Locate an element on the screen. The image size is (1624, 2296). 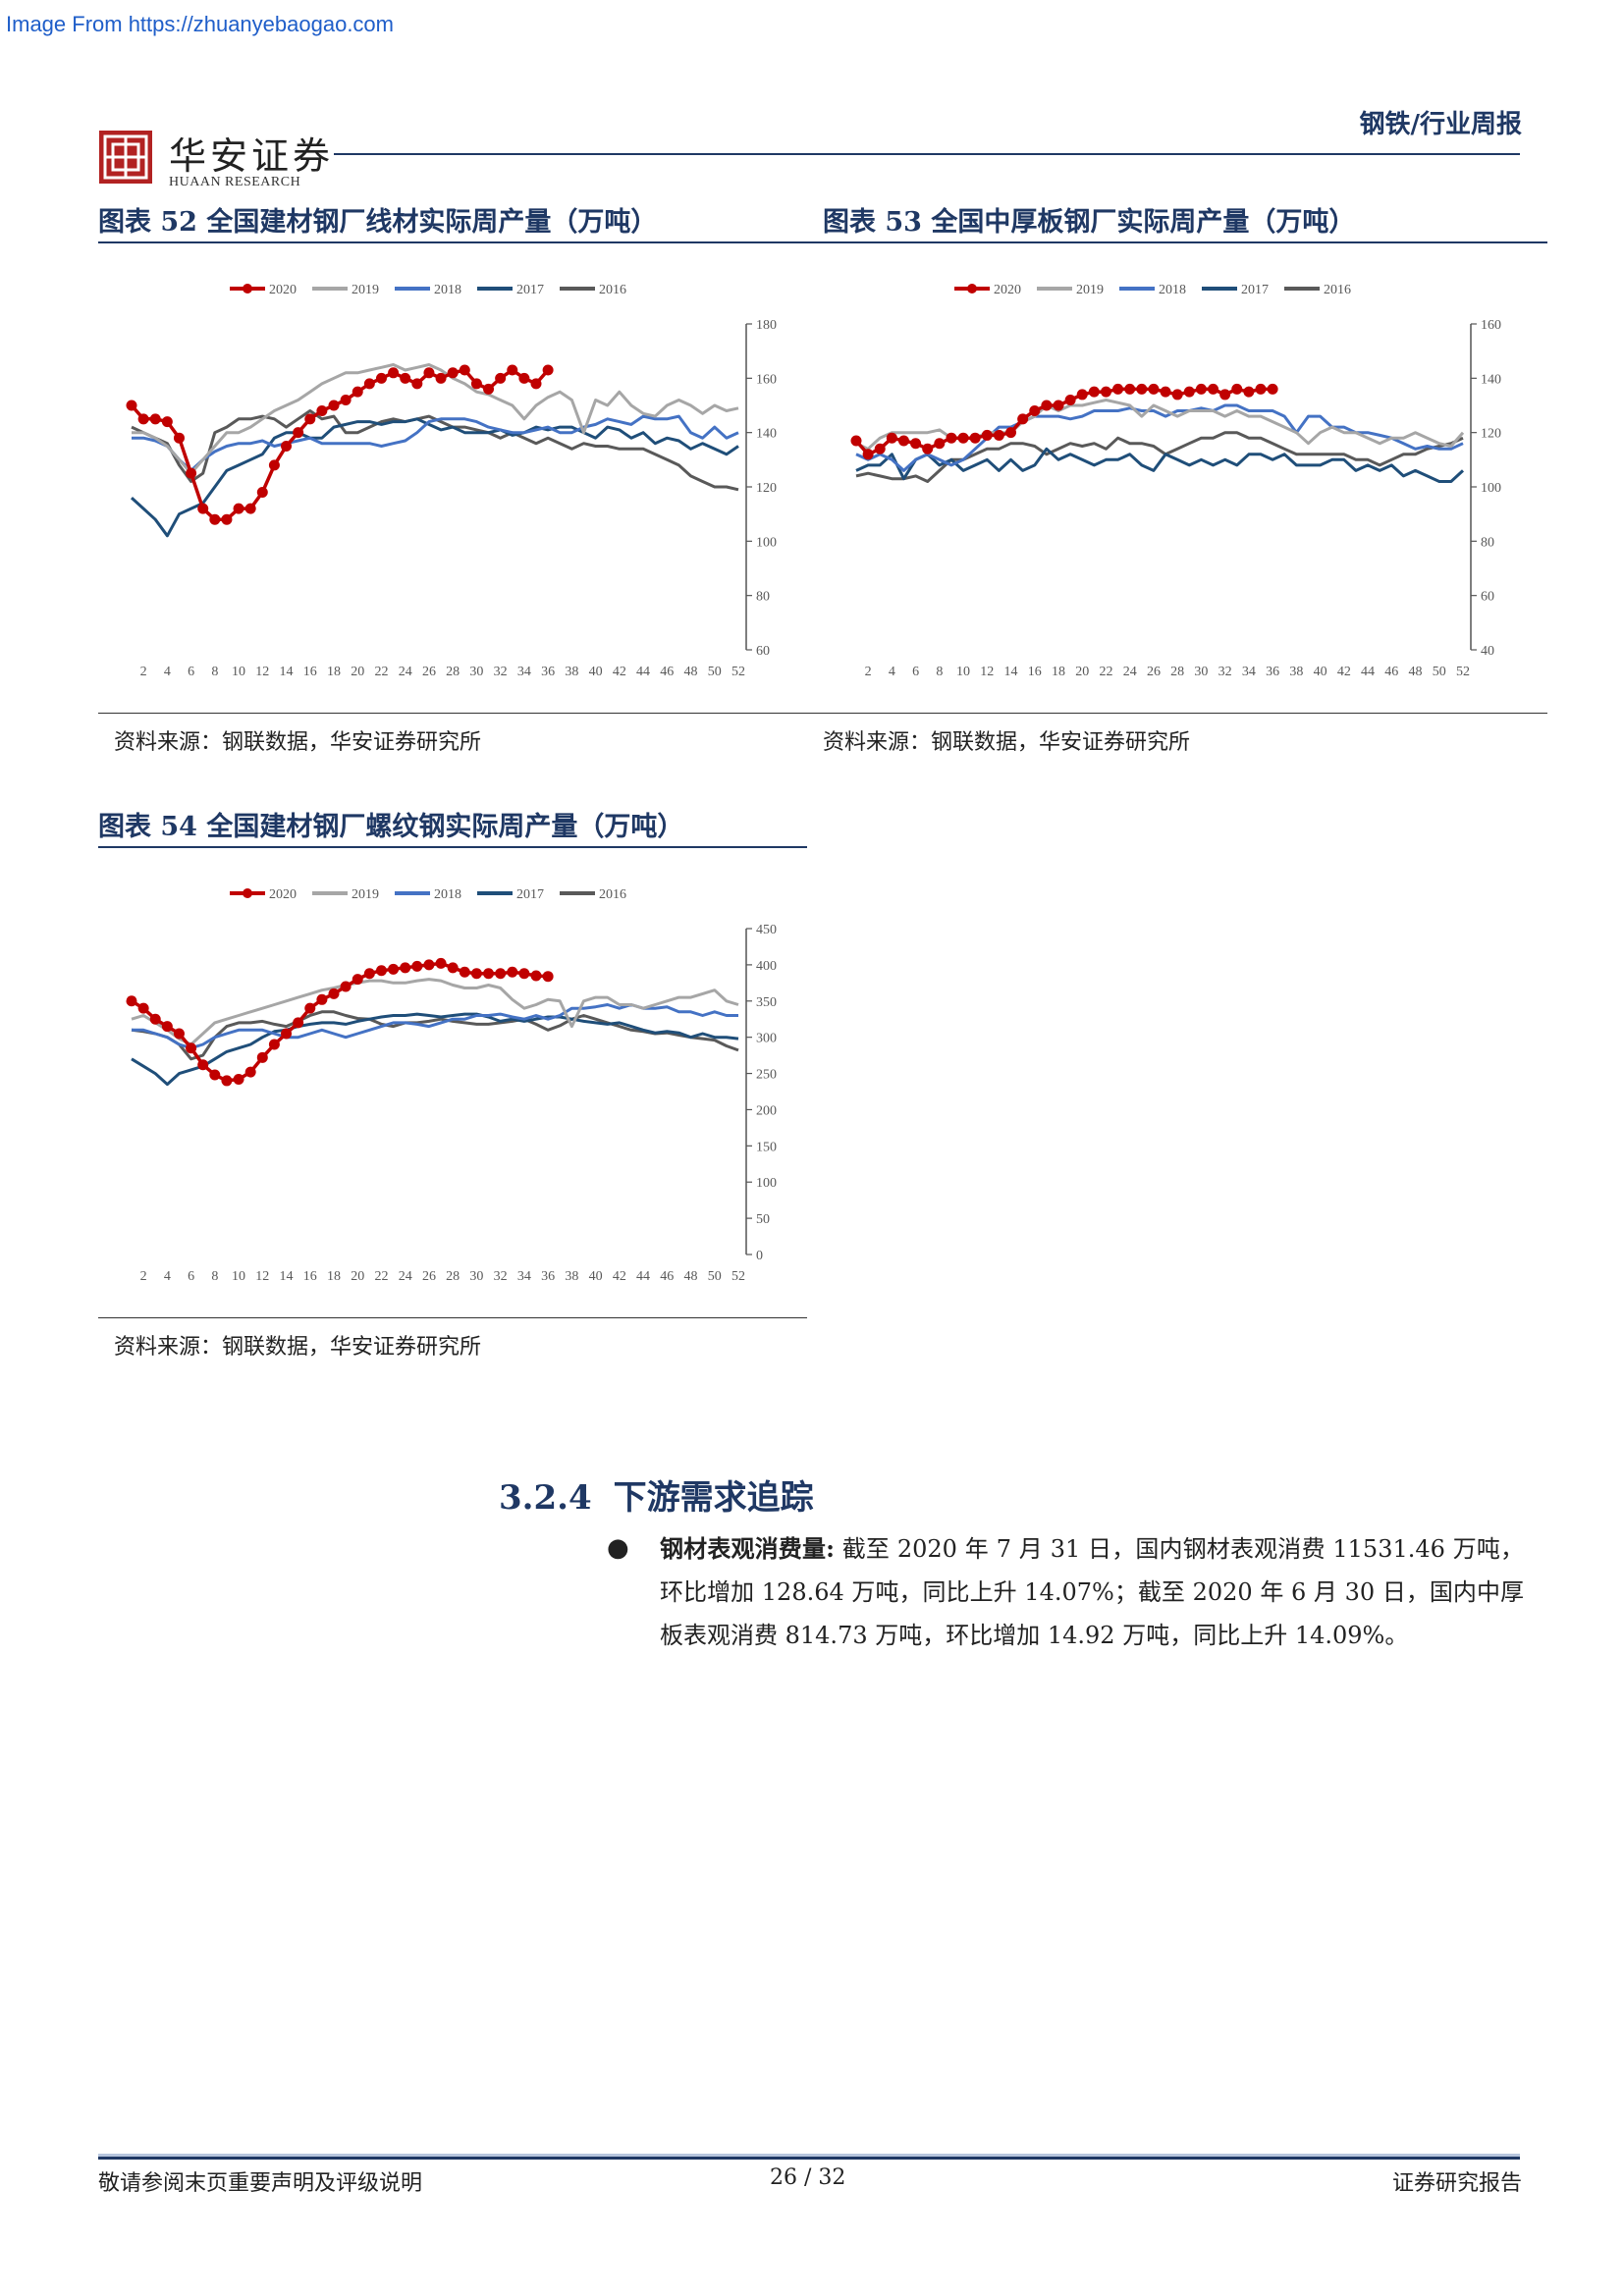
series-line-2017 is located at coordinates (1160, 465).